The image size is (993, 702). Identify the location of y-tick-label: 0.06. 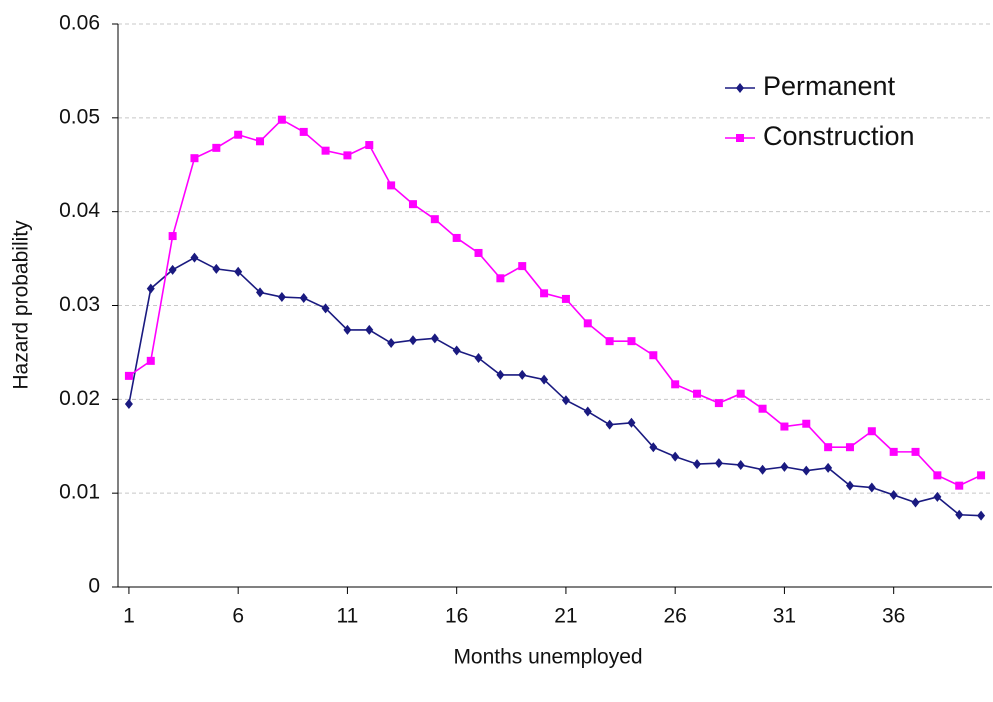
(79, 23).